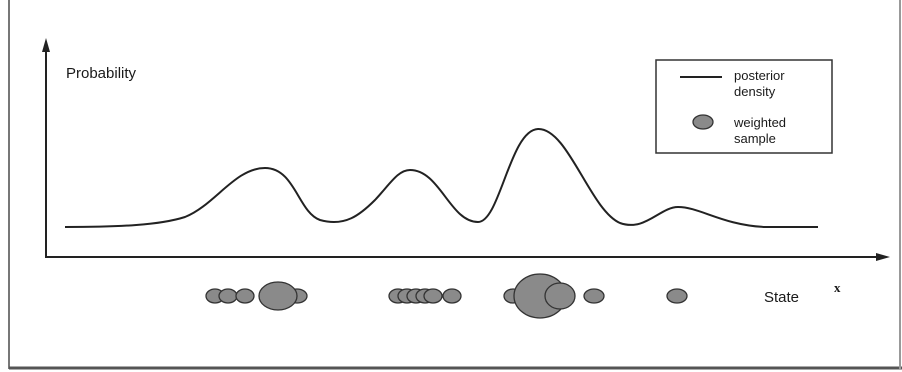 The height and width of the screenshot is (372, 902). Describe the element at coordinates (703, 122) in the screenshot. I see `legend-sample-swatch` at that location.